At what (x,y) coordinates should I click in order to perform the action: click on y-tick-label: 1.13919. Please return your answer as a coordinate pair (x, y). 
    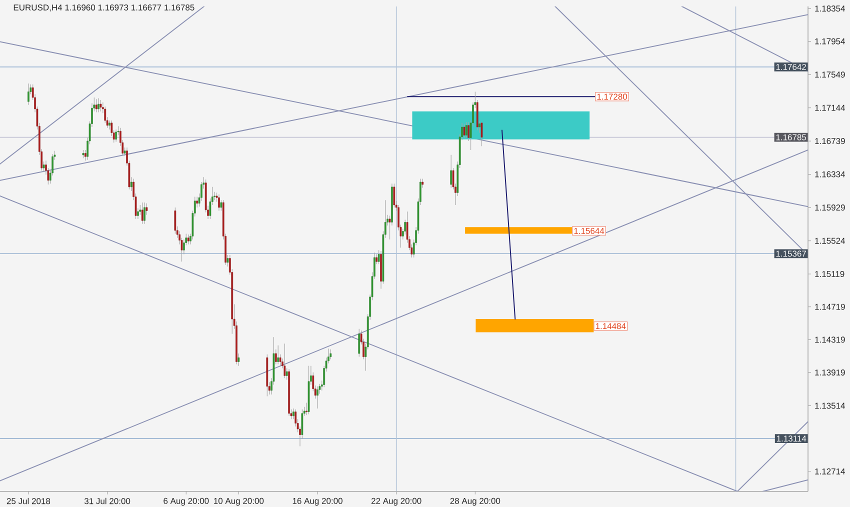
    Looking at the image, I should click on (830, 372).